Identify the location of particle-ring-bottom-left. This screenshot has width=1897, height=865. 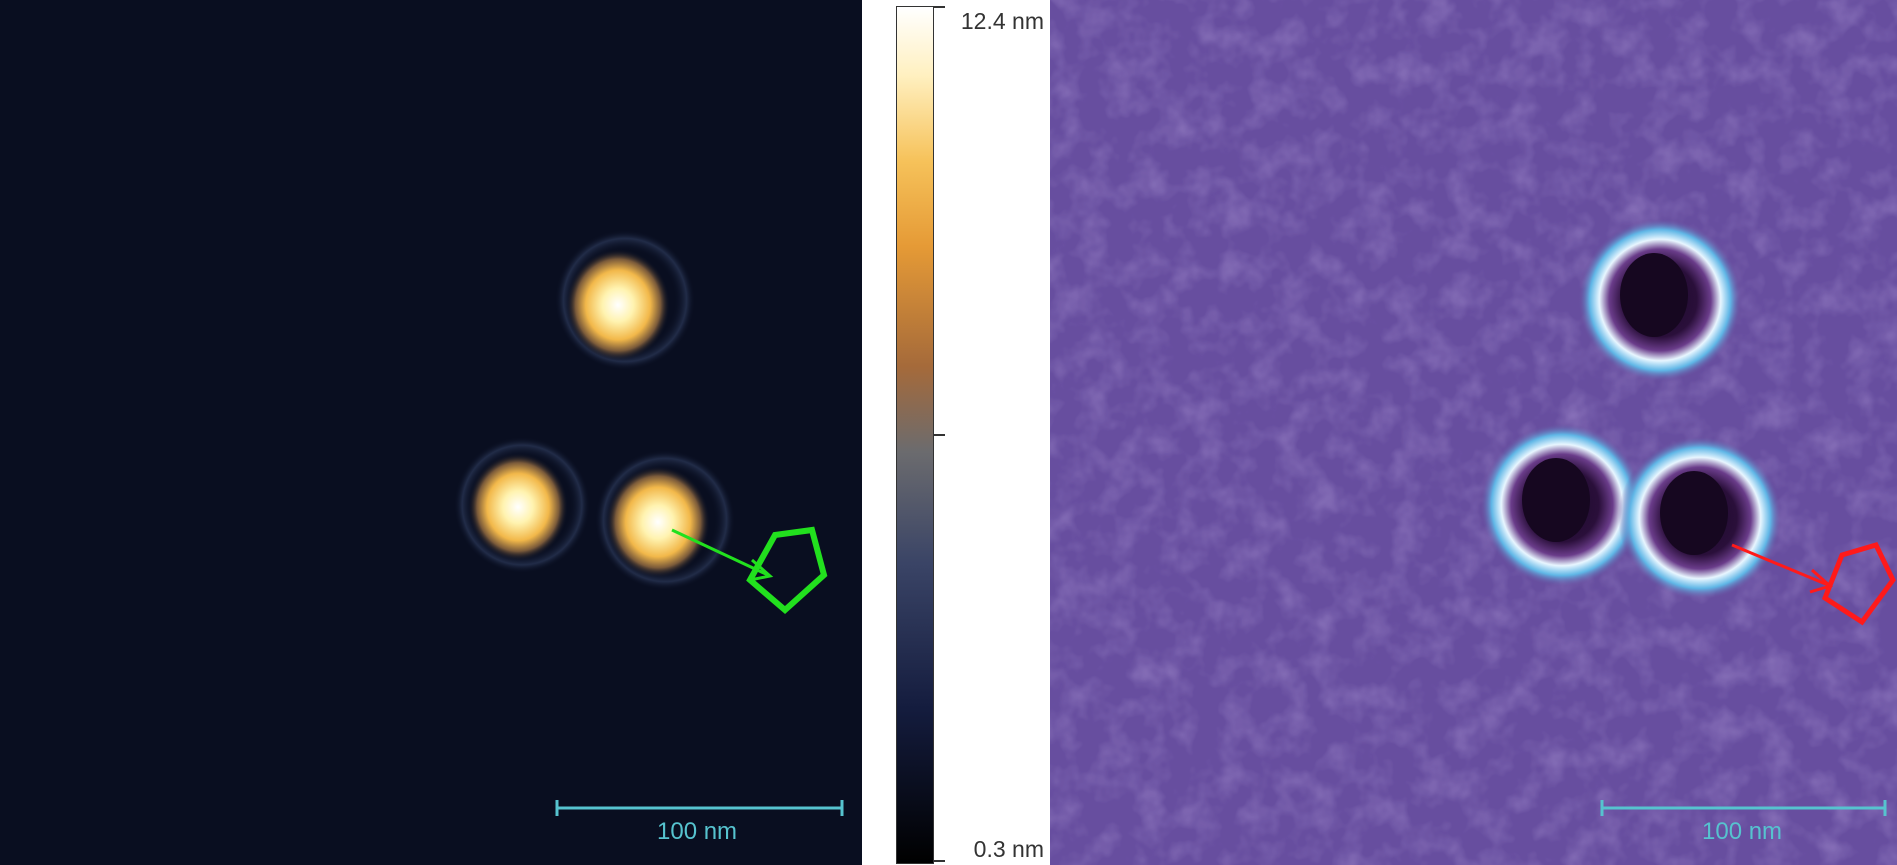
(1562, 505).